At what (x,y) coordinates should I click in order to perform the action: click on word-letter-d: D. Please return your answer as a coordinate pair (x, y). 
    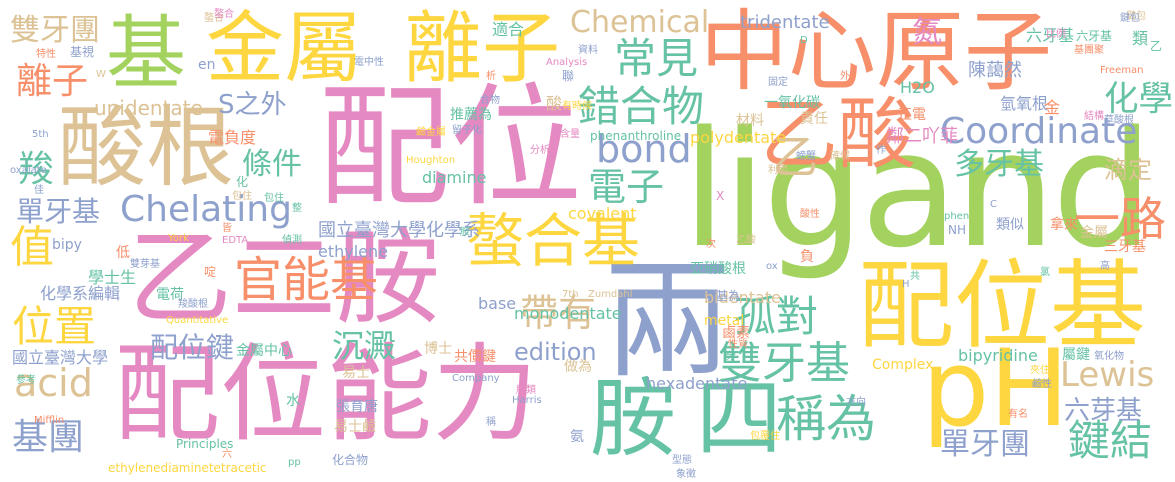
    Looking at the image, I should click on (804, 40).